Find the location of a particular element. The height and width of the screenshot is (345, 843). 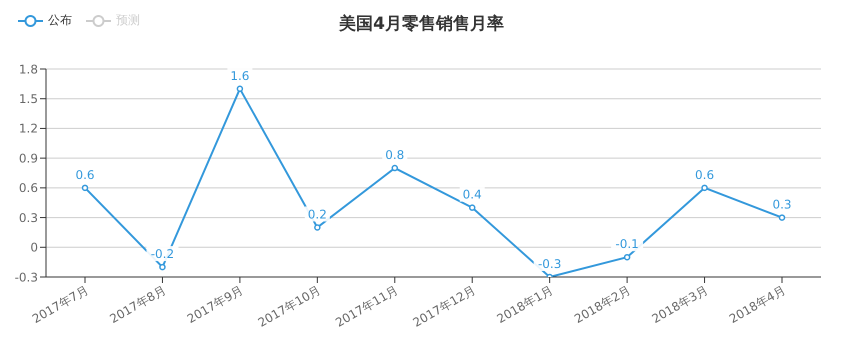

data-label: -0.1 is located at coordinates (627, 244).